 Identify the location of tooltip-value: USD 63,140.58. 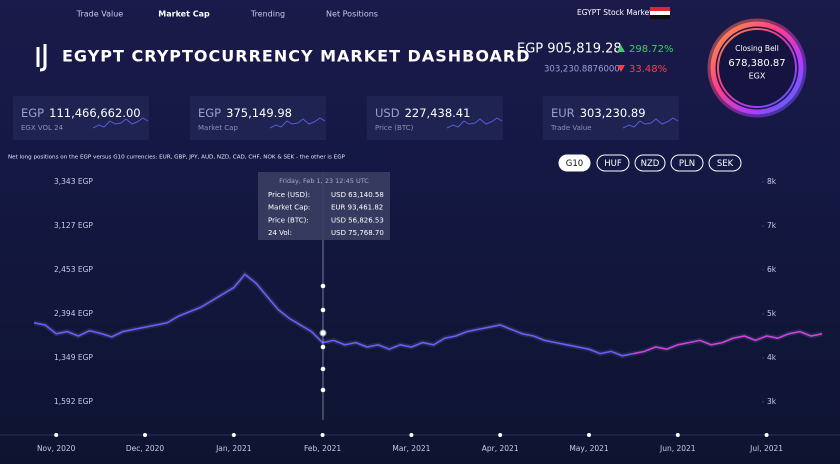
(357, 195).